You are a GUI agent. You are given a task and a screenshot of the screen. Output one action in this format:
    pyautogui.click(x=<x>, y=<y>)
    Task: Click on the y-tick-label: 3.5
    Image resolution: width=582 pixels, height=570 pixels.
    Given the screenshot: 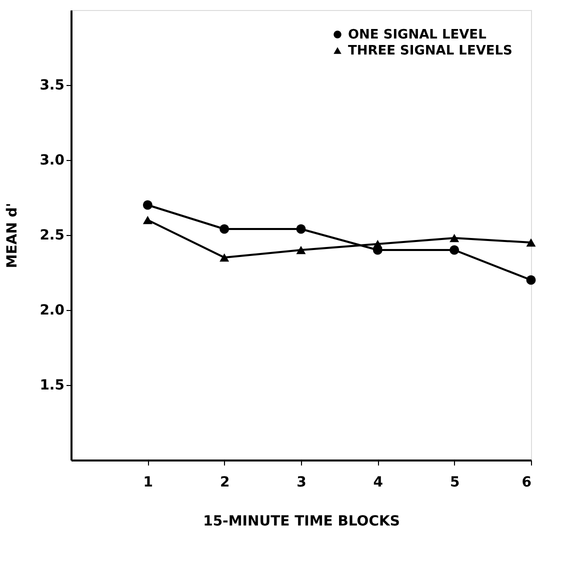 What is the action you would take?
    pyautogui.click(x=52, y=86)
    